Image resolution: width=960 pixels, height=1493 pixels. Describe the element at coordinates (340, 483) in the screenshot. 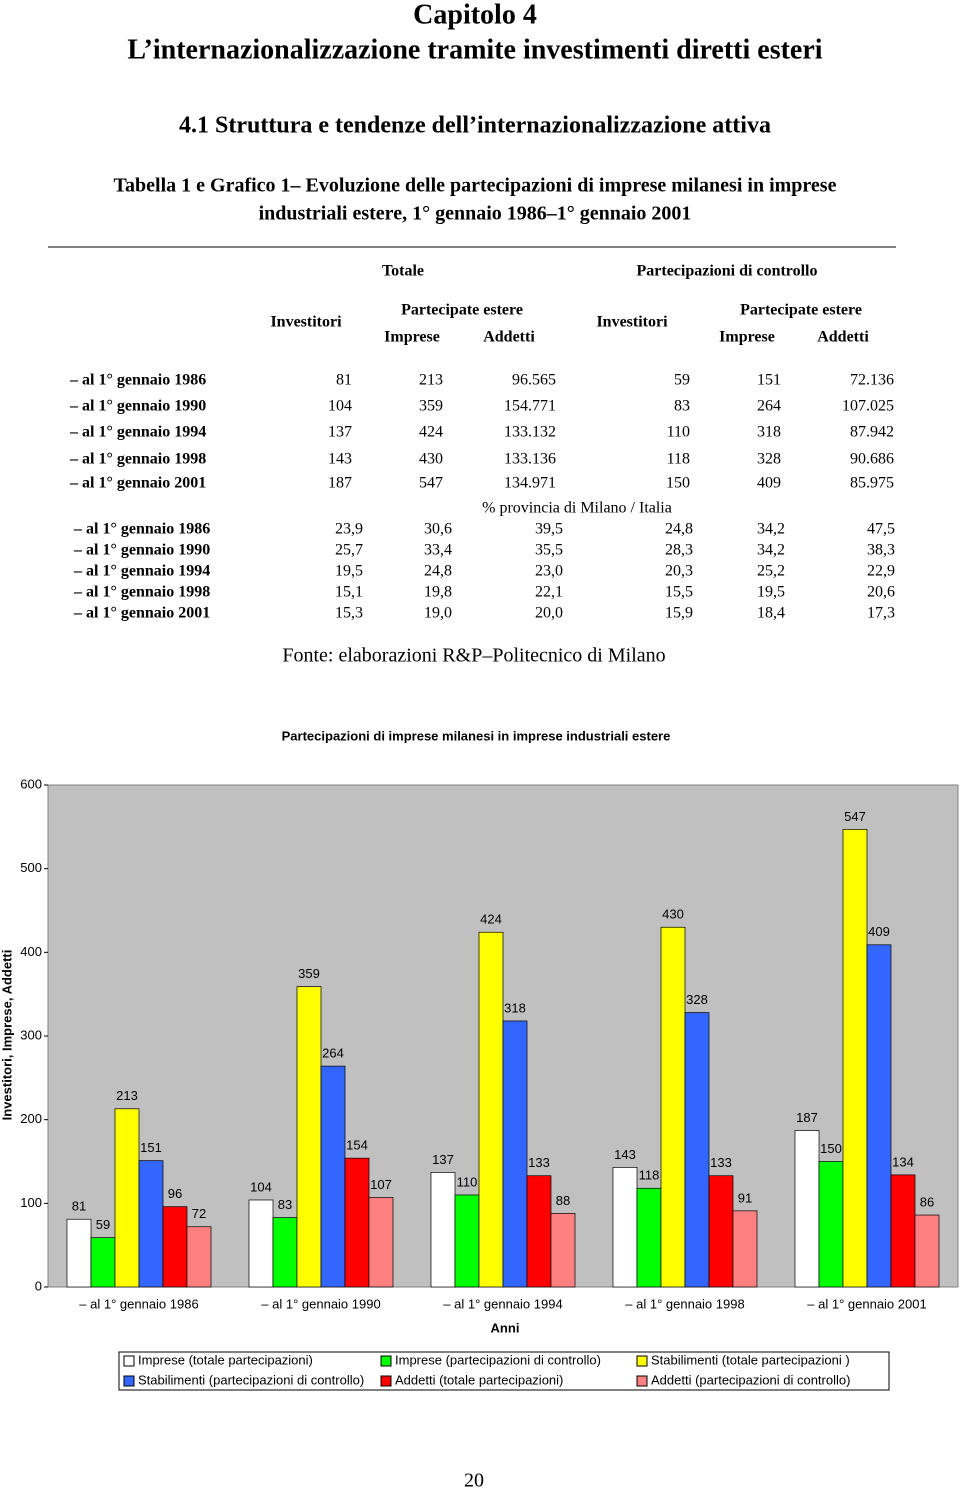

I see `cell: 187` at that location.